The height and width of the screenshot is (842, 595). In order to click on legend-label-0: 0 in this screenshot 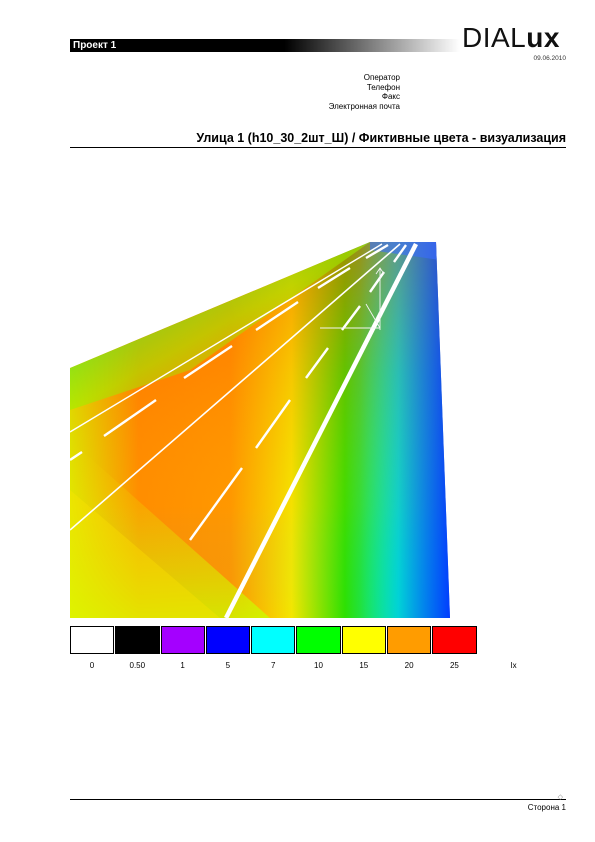, I will do `click(92, 665)`.